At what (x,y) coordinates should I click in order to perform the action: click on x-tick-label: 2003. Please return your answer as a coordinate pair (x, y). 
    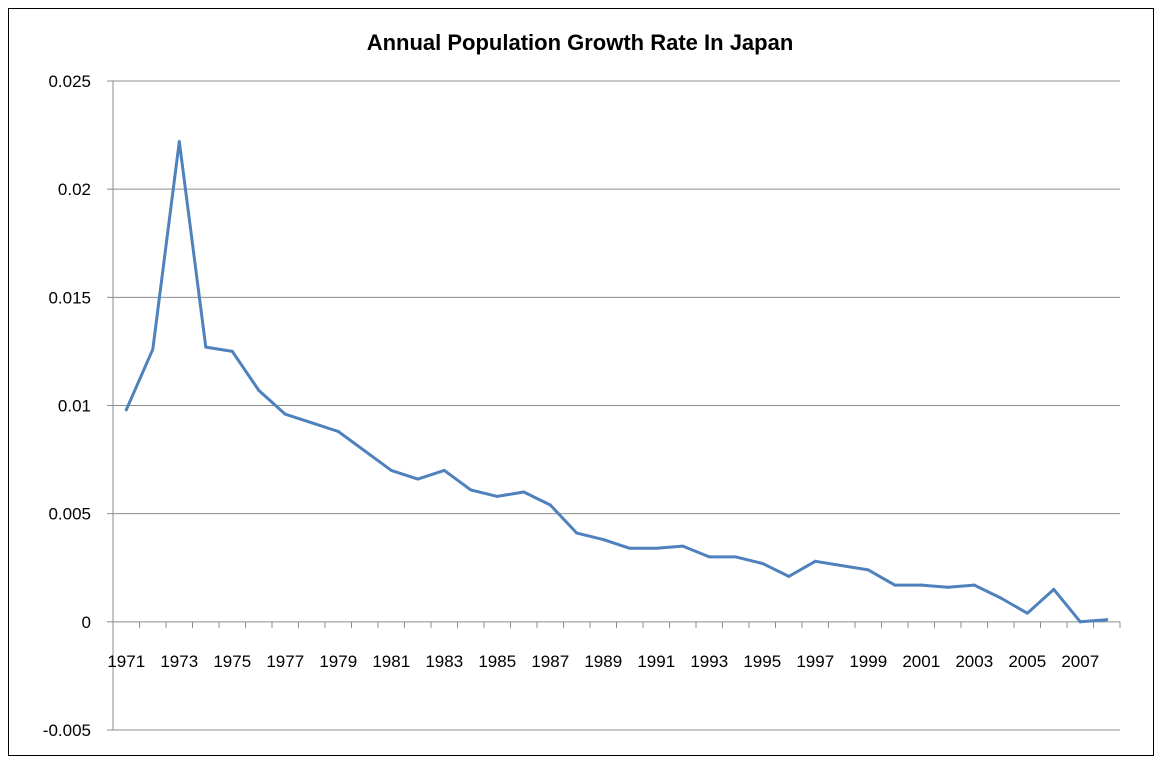
    Looking at the image, I should click on (974, 661).